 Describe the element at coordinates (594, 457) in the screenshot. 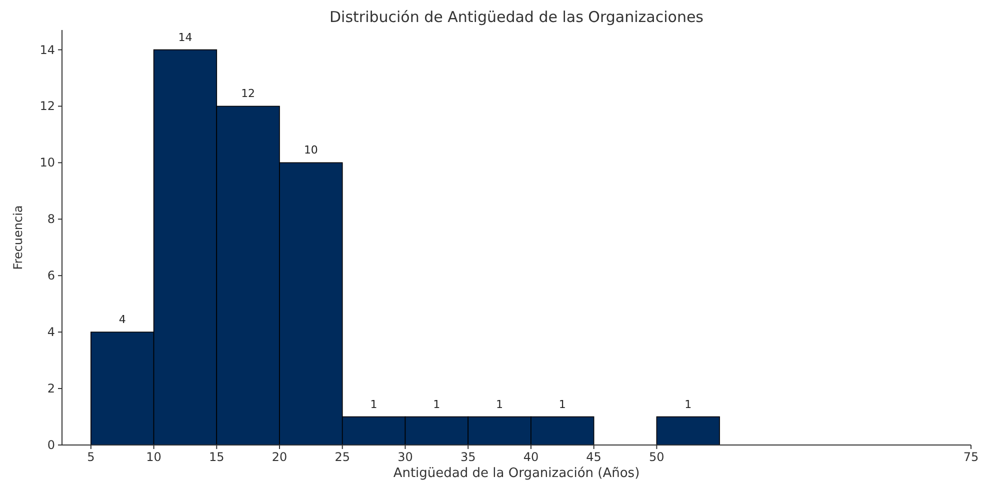

I see `x-tick-label: 45` at that location.